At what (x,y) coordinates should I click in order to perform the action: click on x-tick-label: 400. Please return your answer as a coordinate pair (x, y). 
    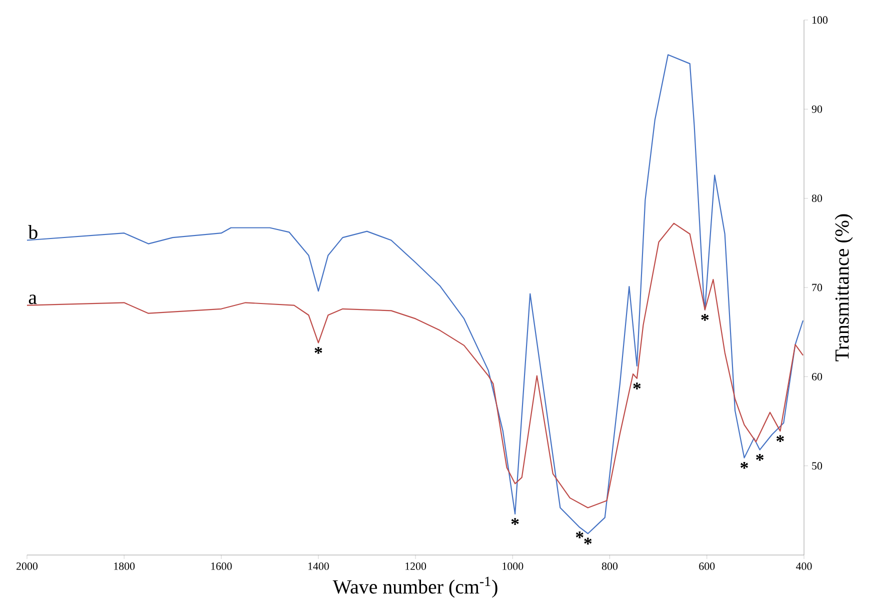
    Looking at the image, I should click on (804, 566).